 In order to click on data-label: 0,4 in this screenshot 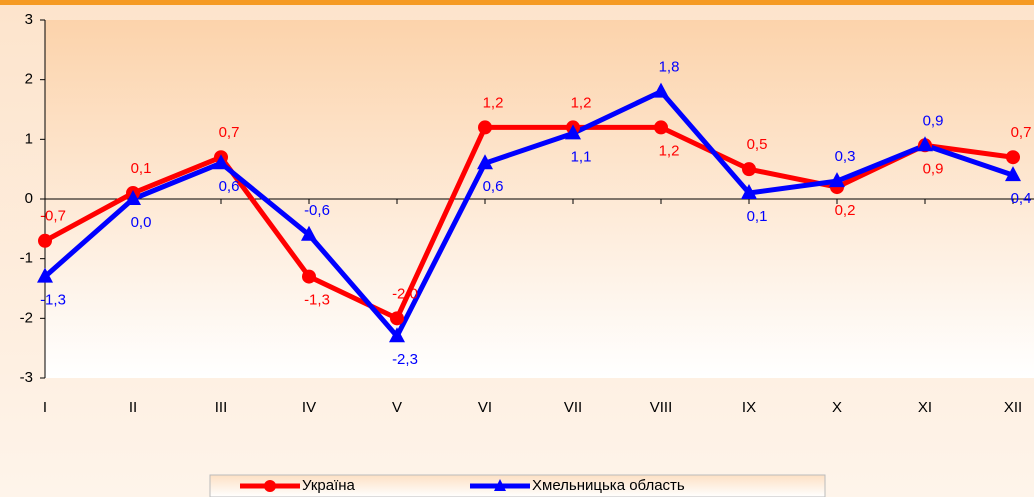, I will do `click(1021, 198)`.